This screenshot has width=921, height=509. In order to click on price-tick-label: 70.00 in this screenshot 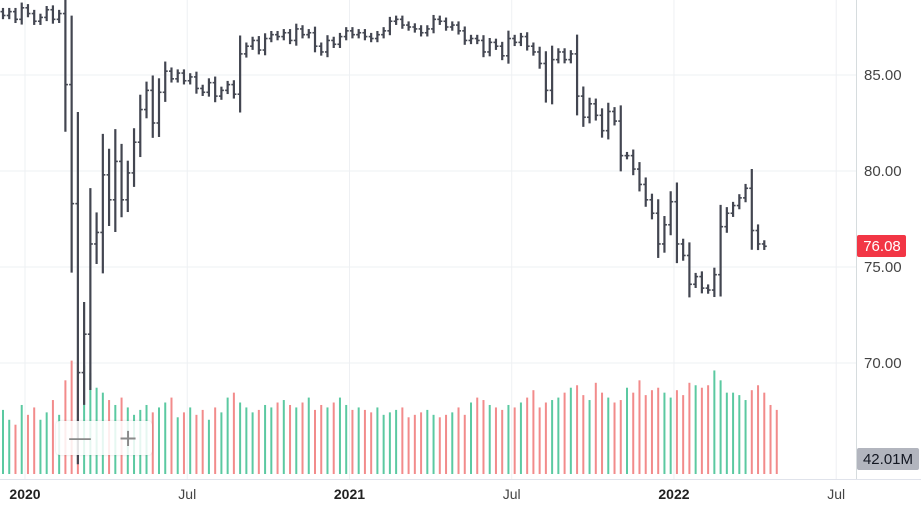, I will do `click(883, 363)`.